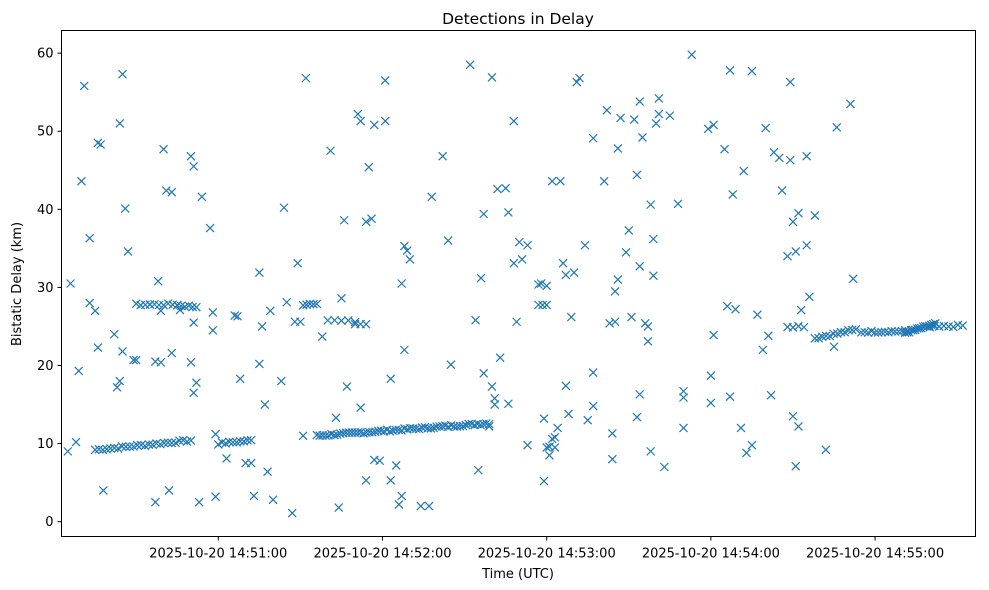  Describe the element at coordinates (45, 366) in the screenshot. I see `y-tick-label: 20` at that location.